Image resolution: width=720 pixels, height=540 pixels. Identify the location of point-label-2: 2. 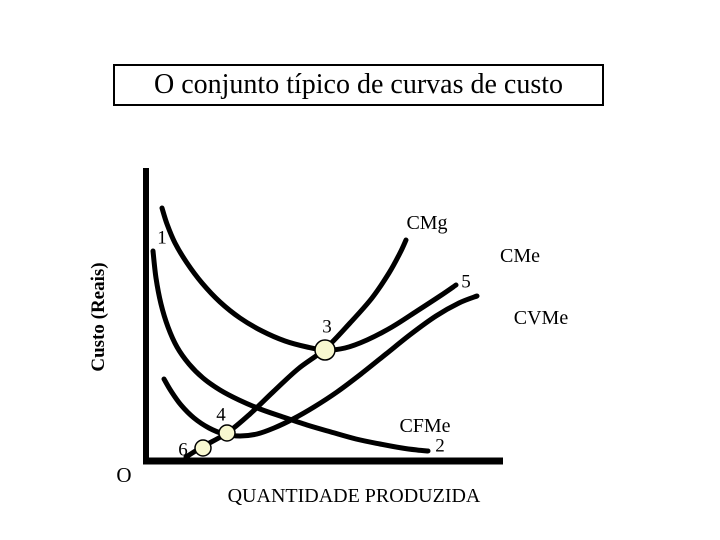
(440, 446).